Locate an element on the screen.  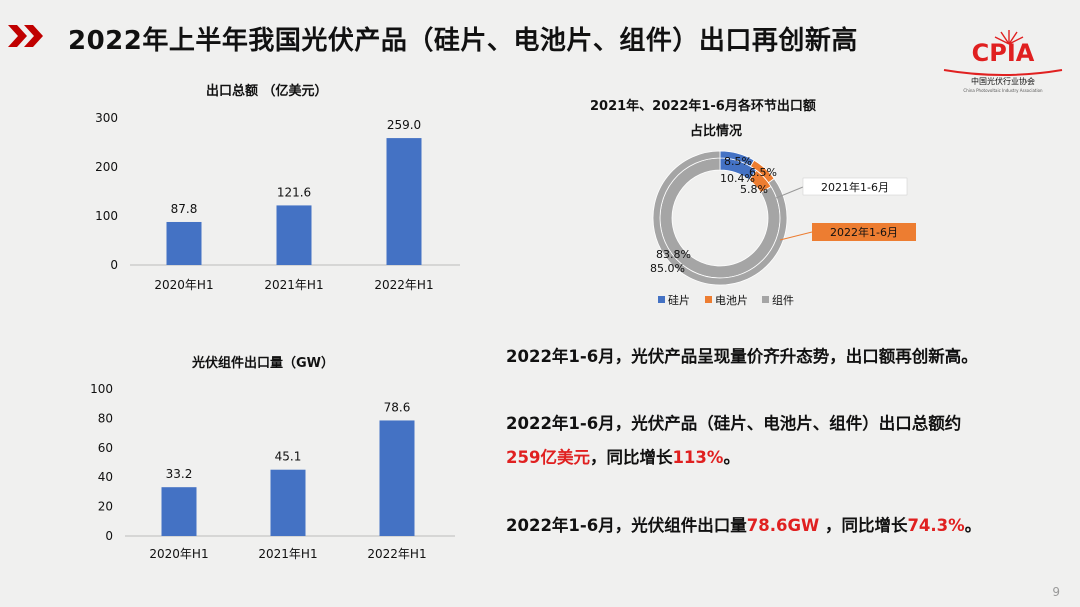
series-label-2022: 2022年1-6月 is located at coordinates (864, 232).